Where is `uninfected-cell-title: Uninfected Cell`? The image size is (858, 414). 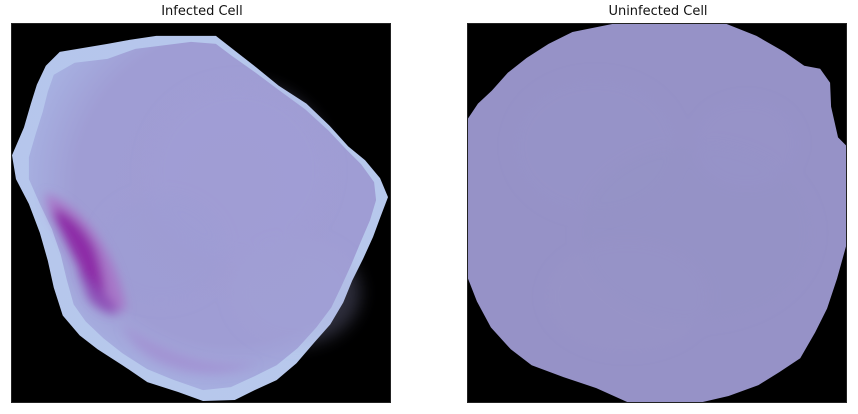
uninfected-cell-title: Uninfected Cell is located at coordinates (658, 11).